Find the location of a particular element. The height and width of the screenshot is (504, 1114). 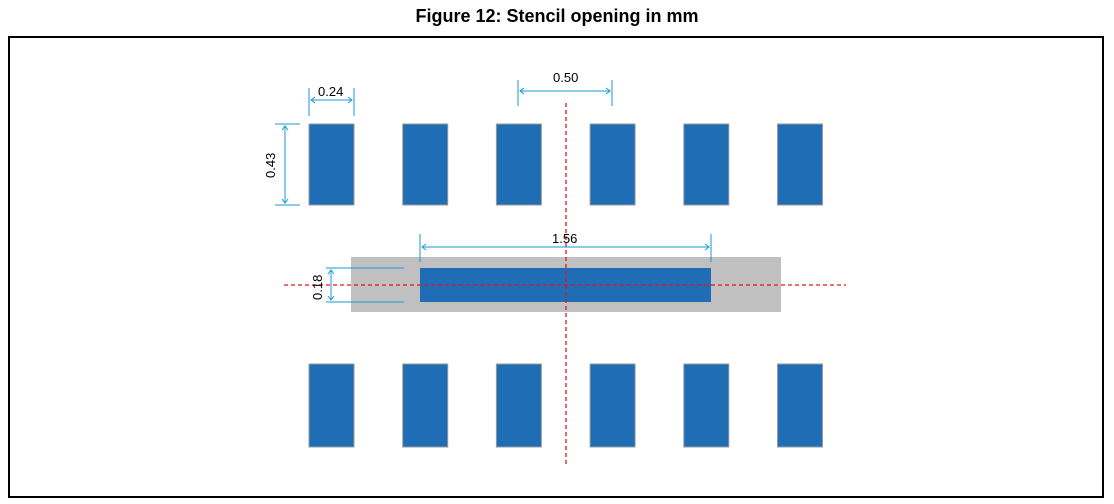

figure-title: Figure 12: Stencil opening in mm is located at coordinates (557, 16).